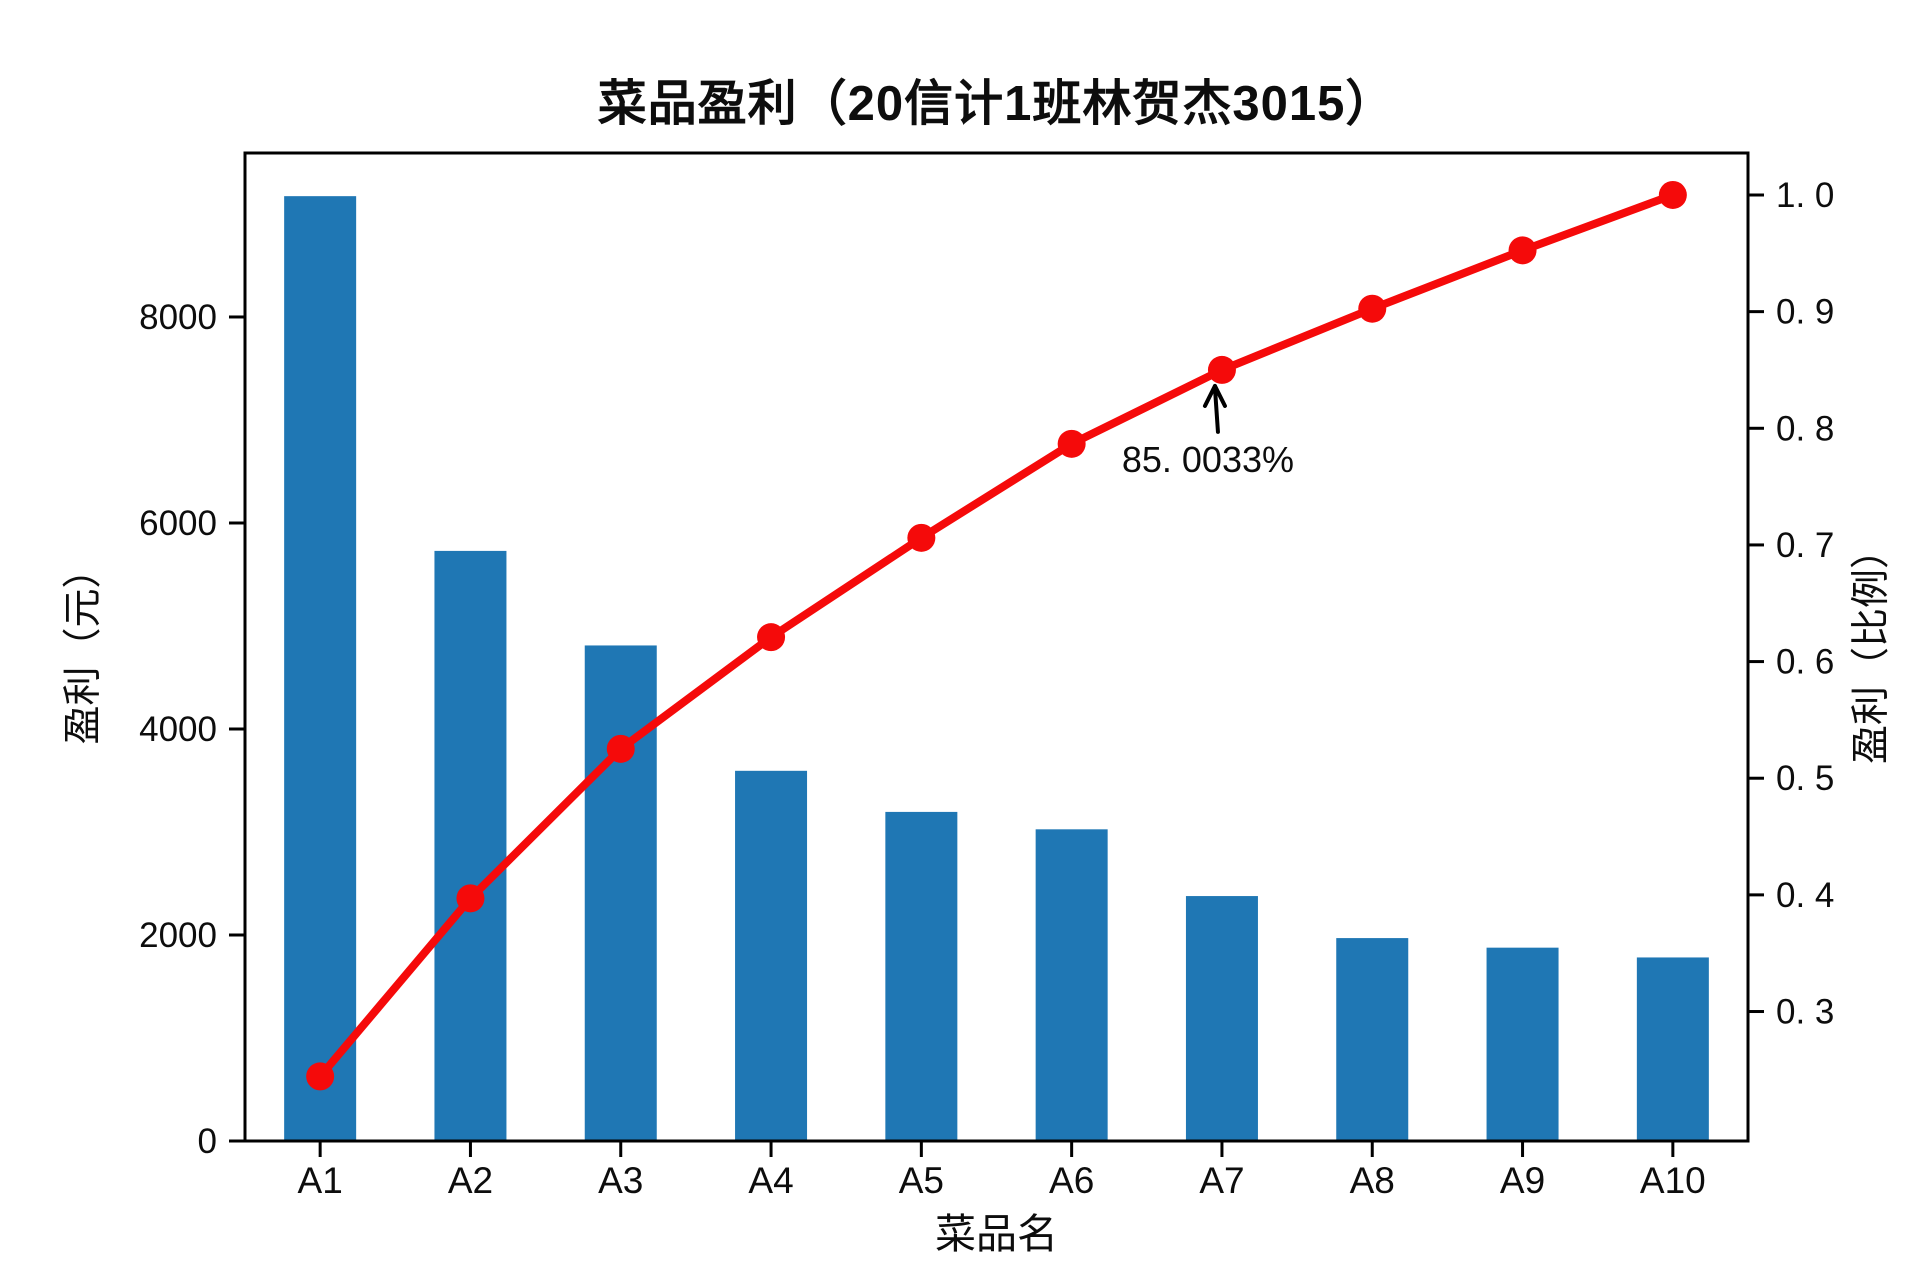  I want to click on annotation-arrow-head, so click(1214, 395).